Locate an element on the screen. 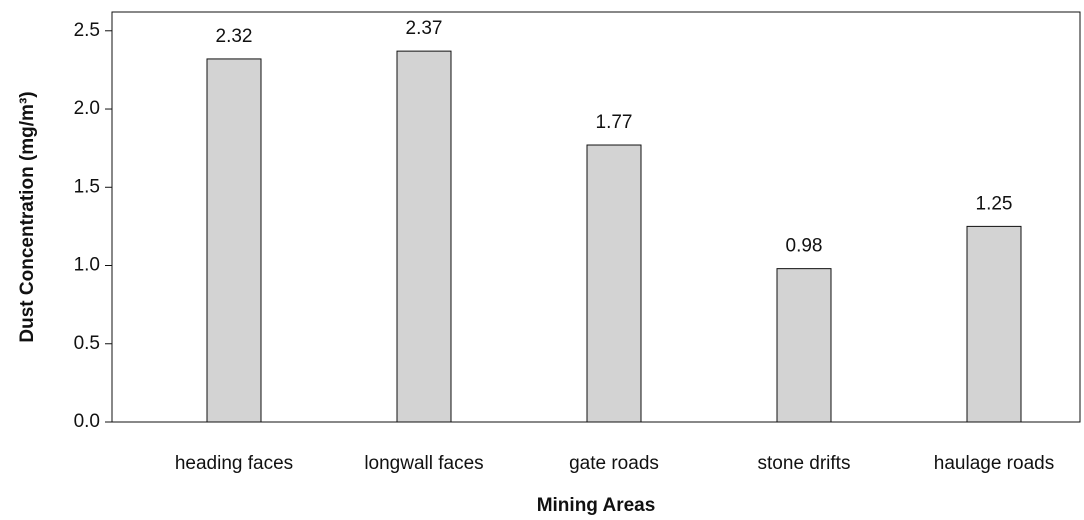 The height and width of the screenshot is (520, 1084). x-tick-label: stone drifts is located at coordinates (804, 463).